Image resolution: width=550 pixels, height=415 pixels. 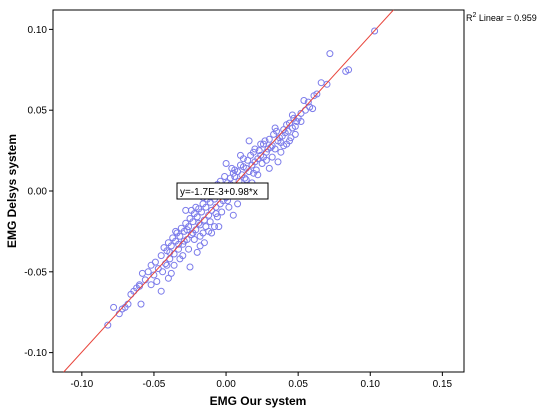 What do you see at coordinates (298, 384) in the screenshot?
I see `x-tick-label: 0.05` at bounding box center [298, 384].